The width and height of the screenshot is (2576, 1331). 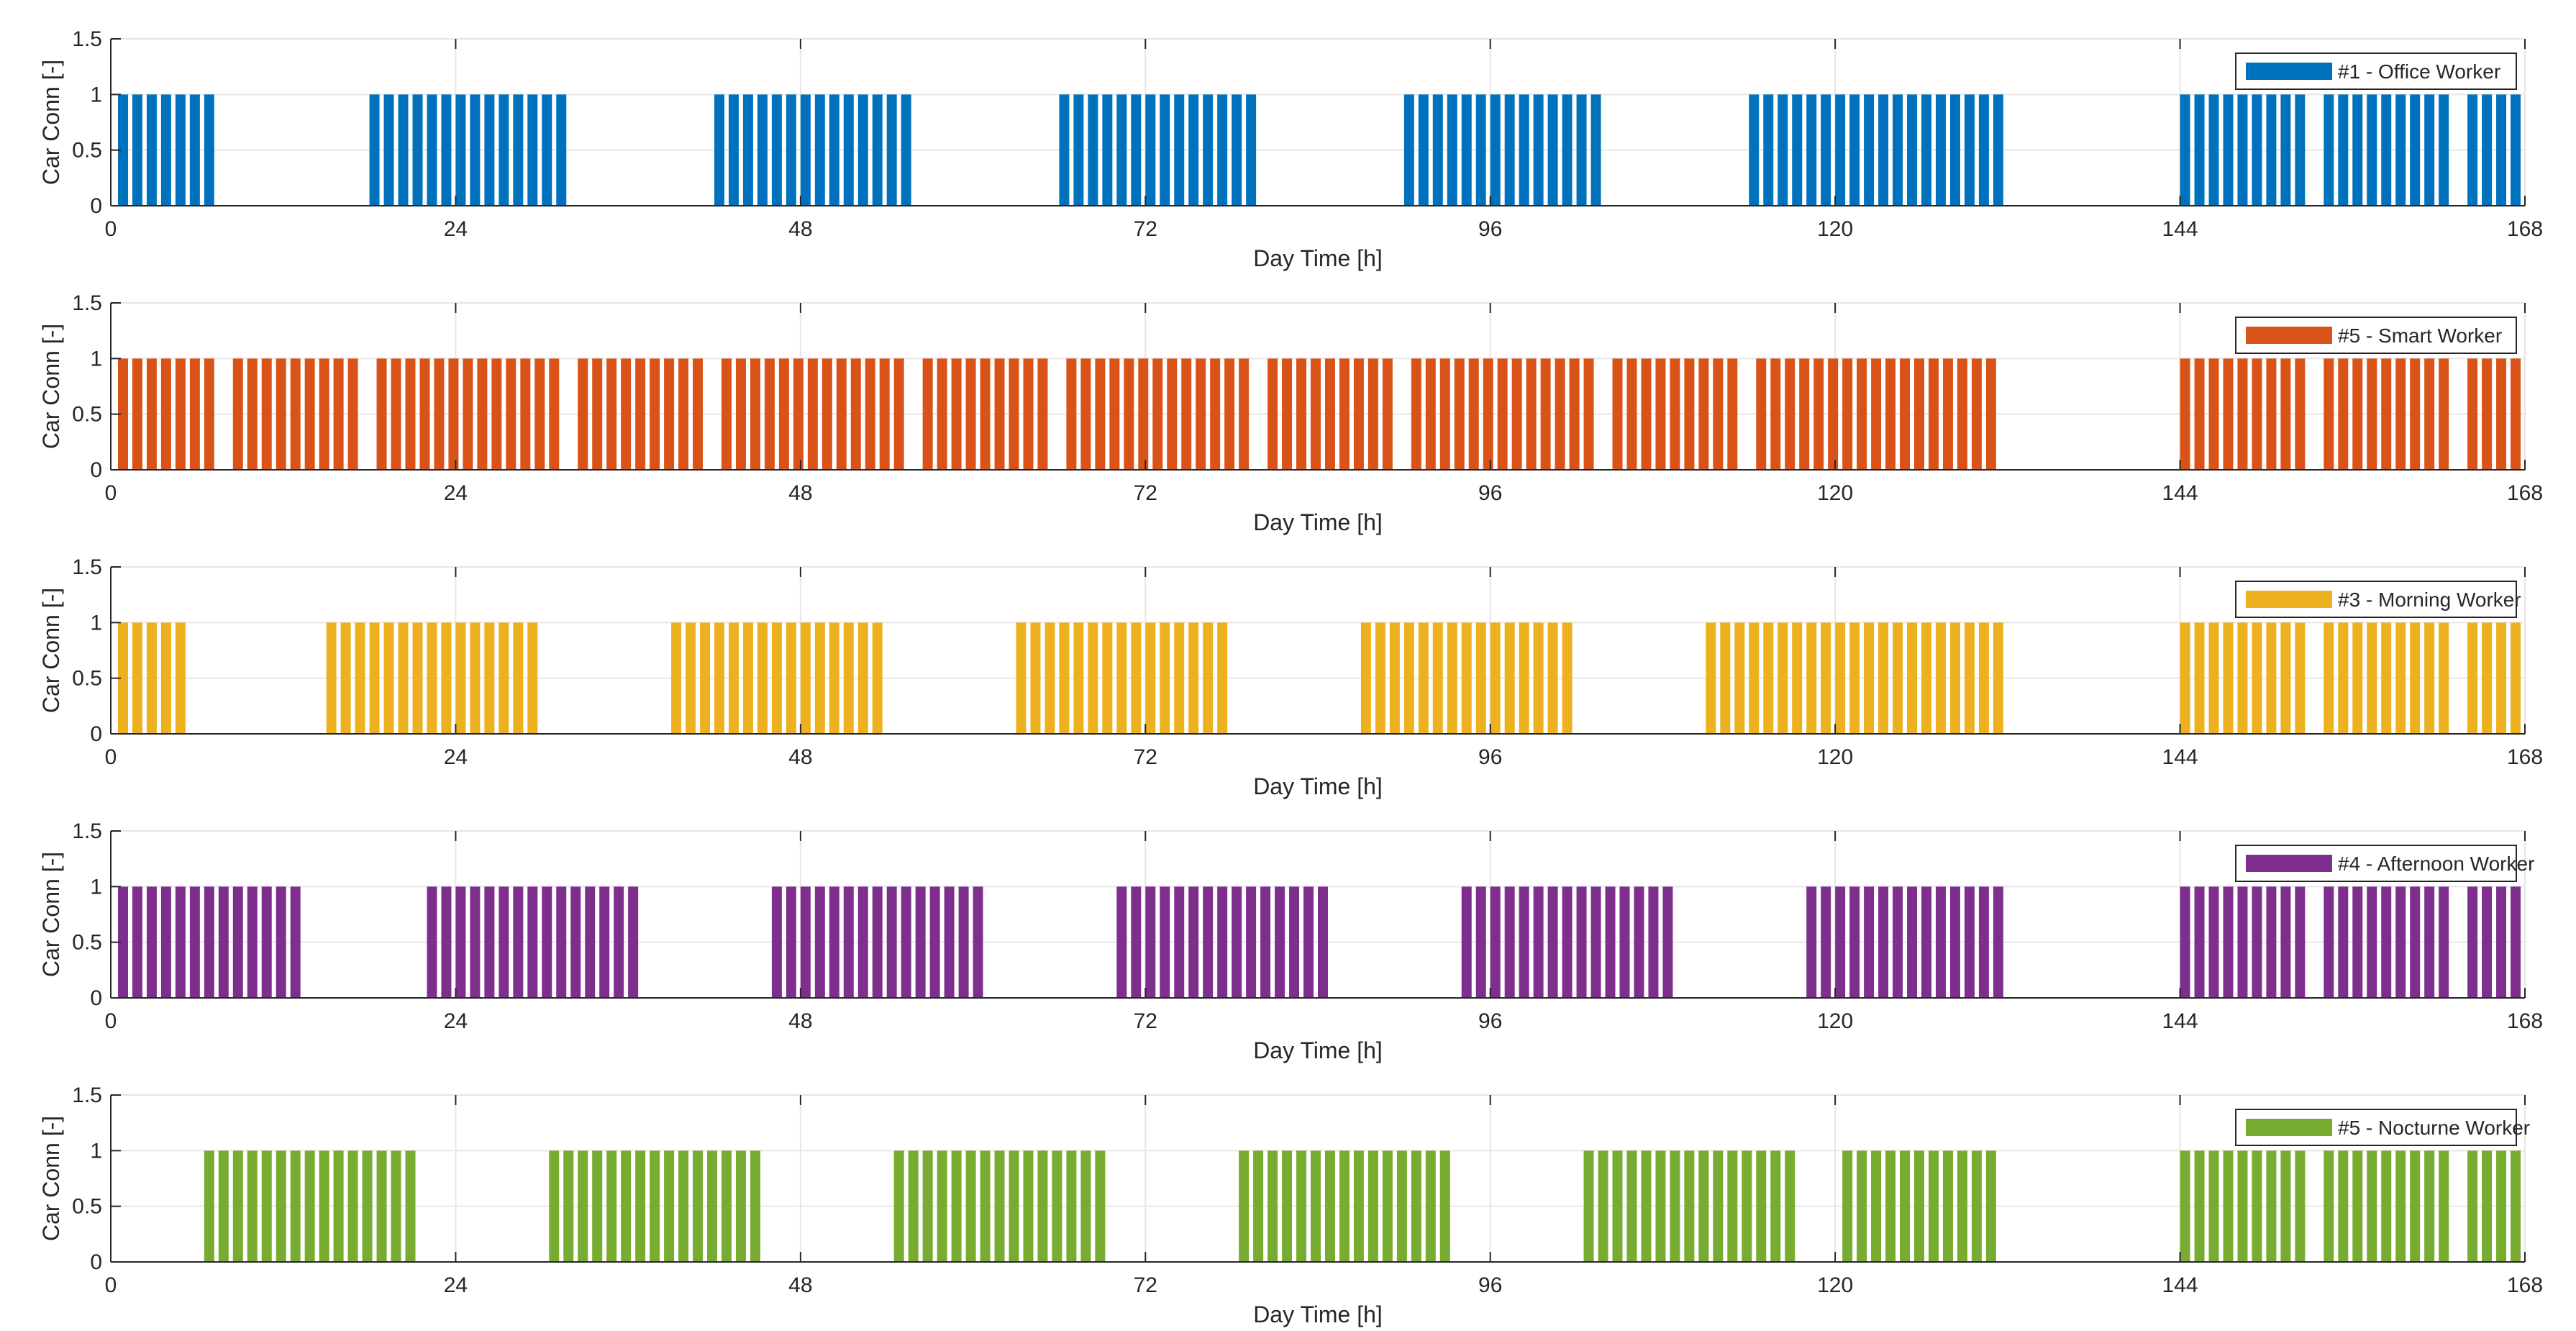 I want to click on x-tick-label: 0, so click(x=111, y=1285).